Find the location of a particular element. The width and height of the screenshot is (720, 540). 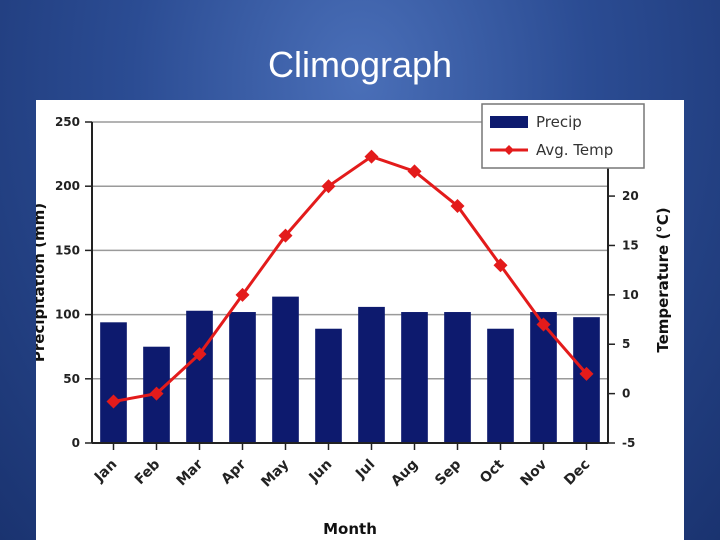

month-label: Sep is located at coordinates (448, 473).